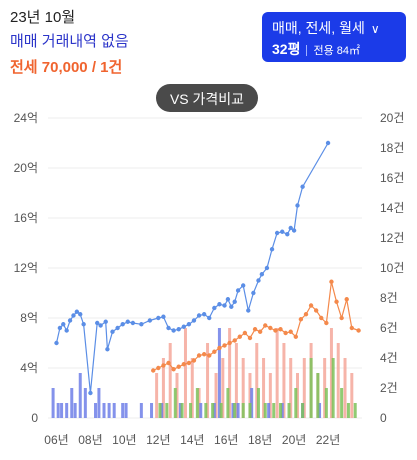 The image size is (417, 460). I want to click on x-tick-label: 22년, so click(328, 440).